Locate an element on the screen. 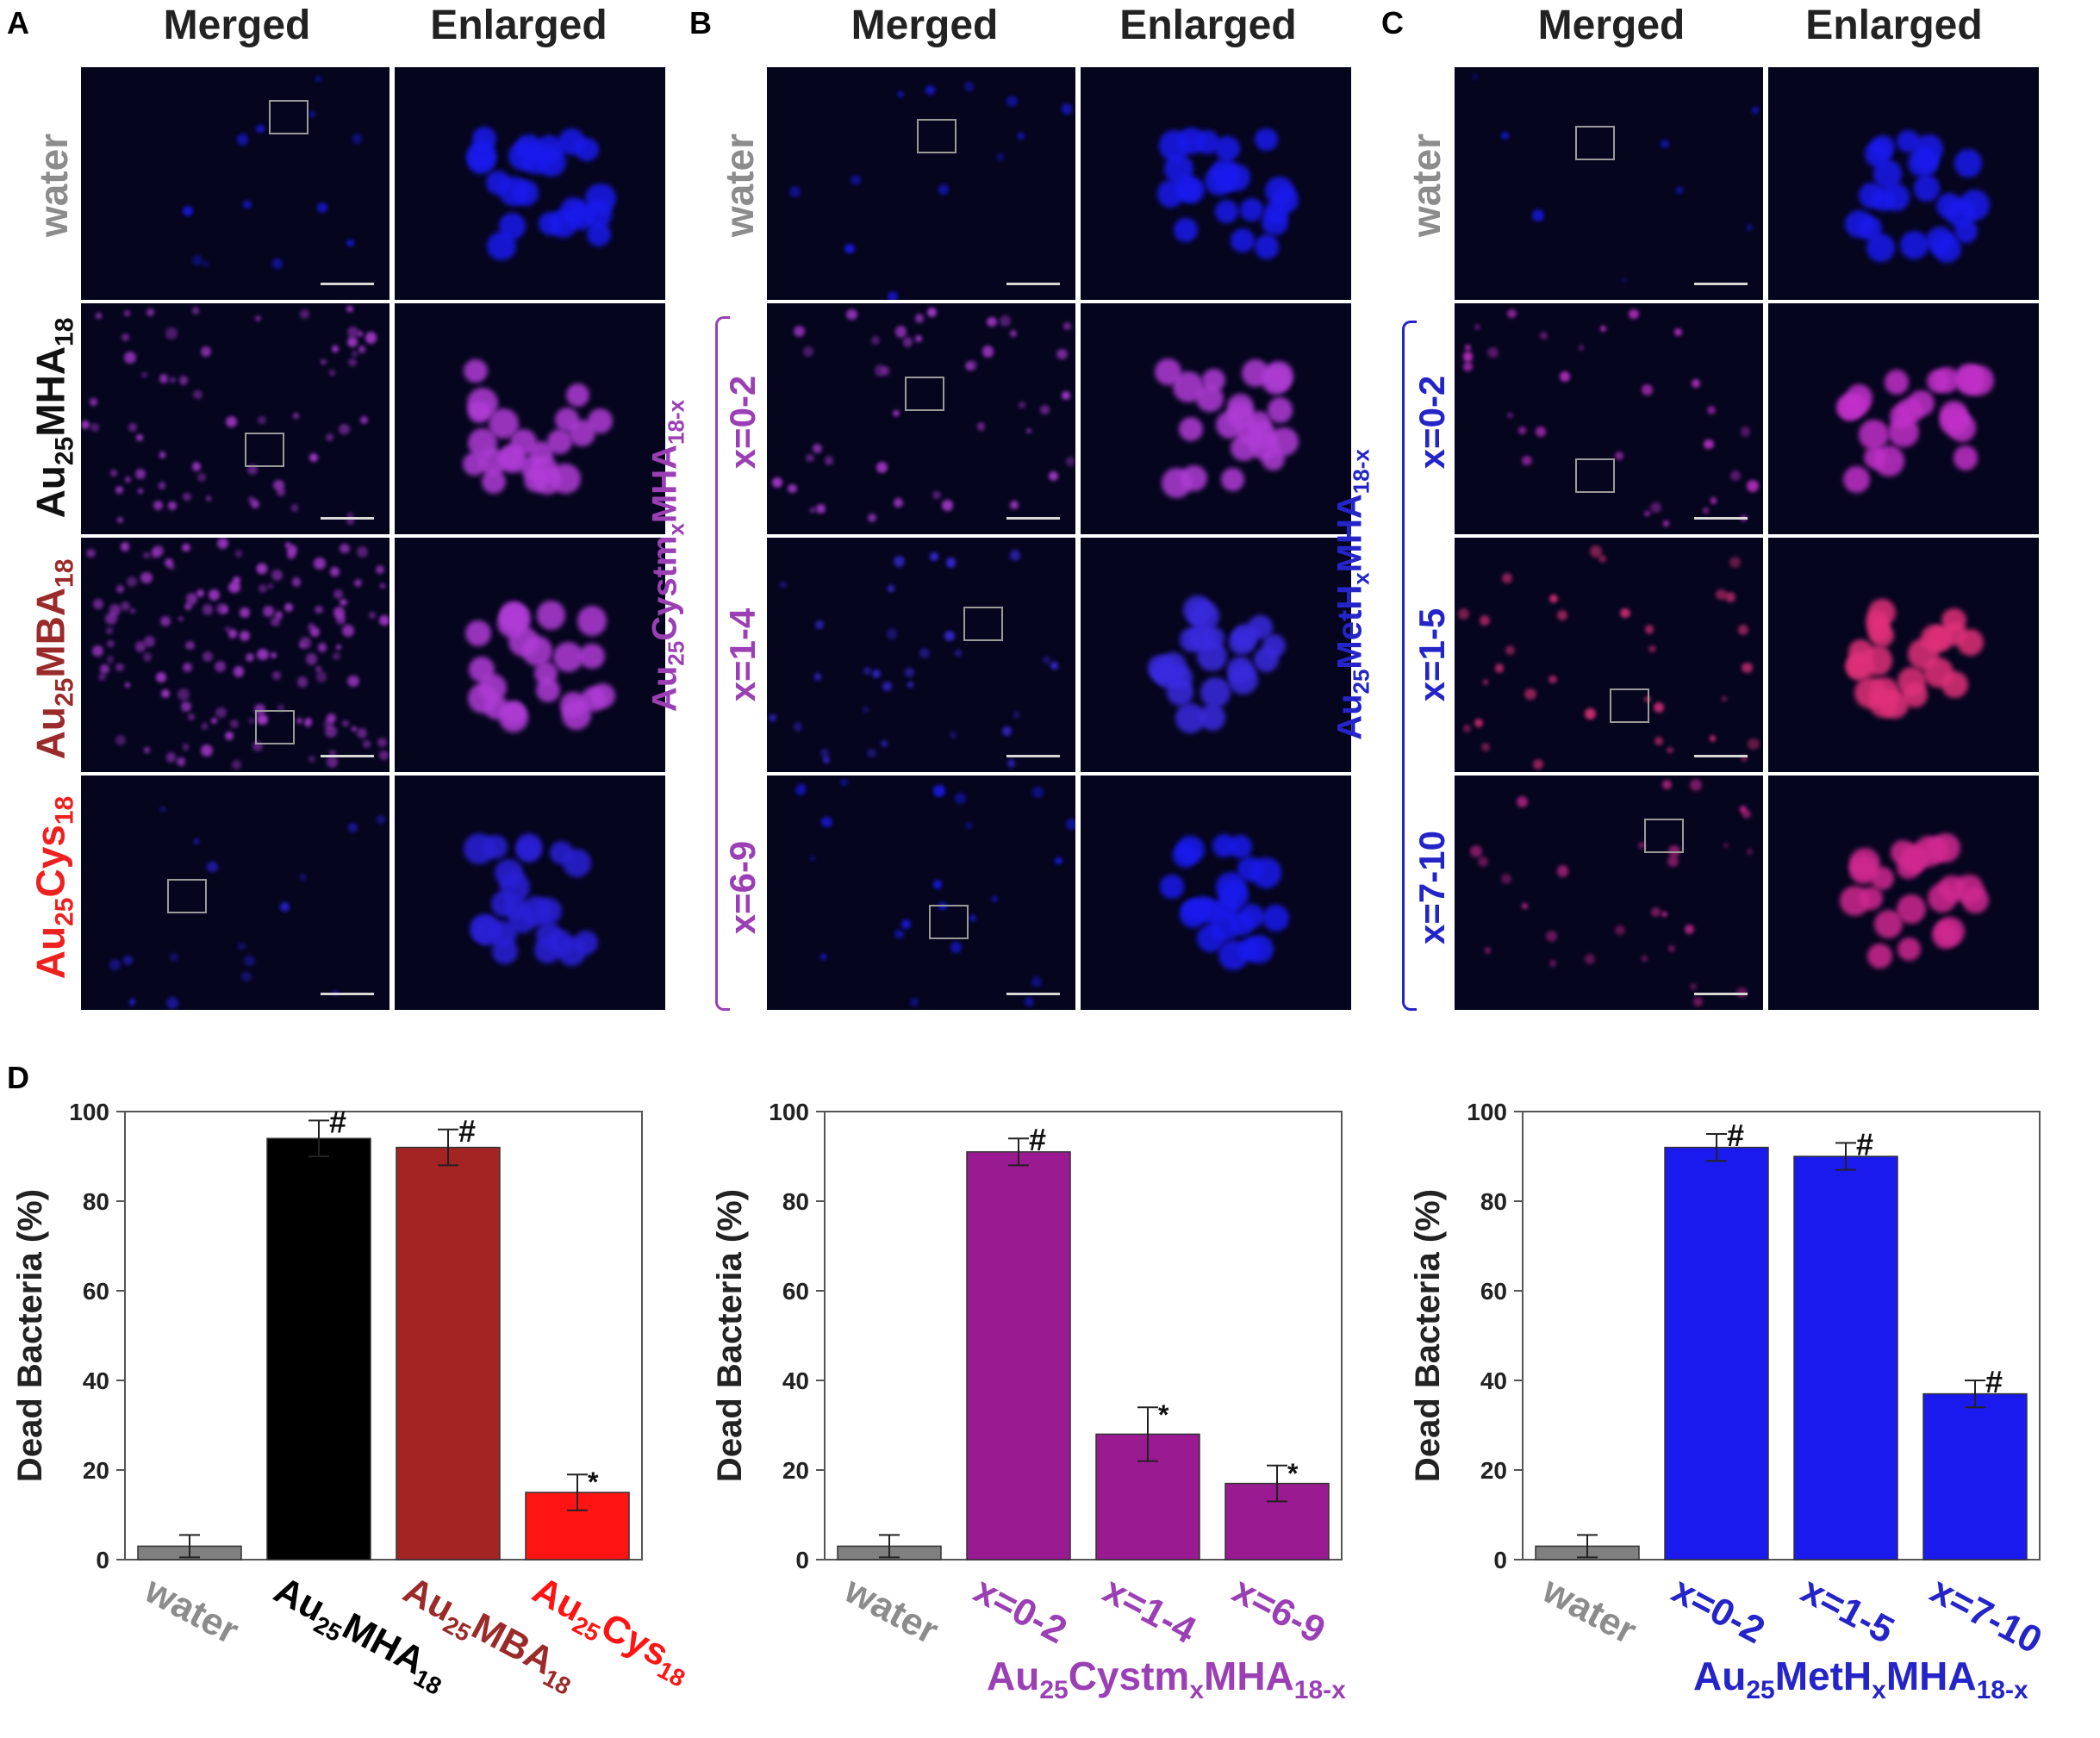 The image size is (2100, 1738). panel-letter-a: A is located at coordinates (18, 22).